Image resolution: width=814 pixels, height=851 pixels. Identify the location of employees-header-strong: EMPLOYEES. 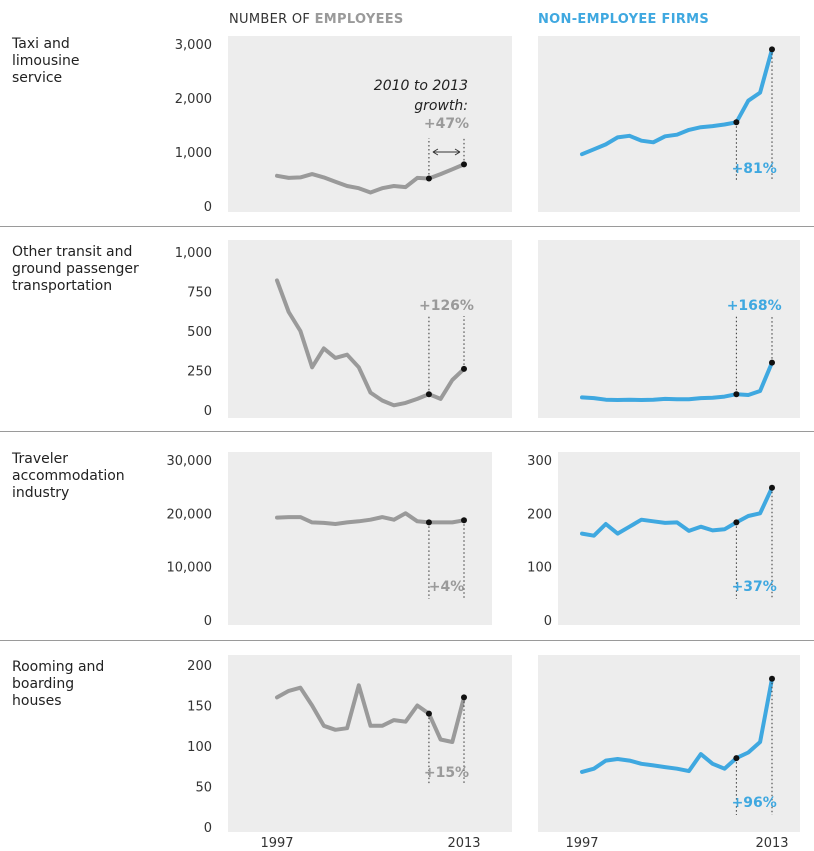
(359, 19).